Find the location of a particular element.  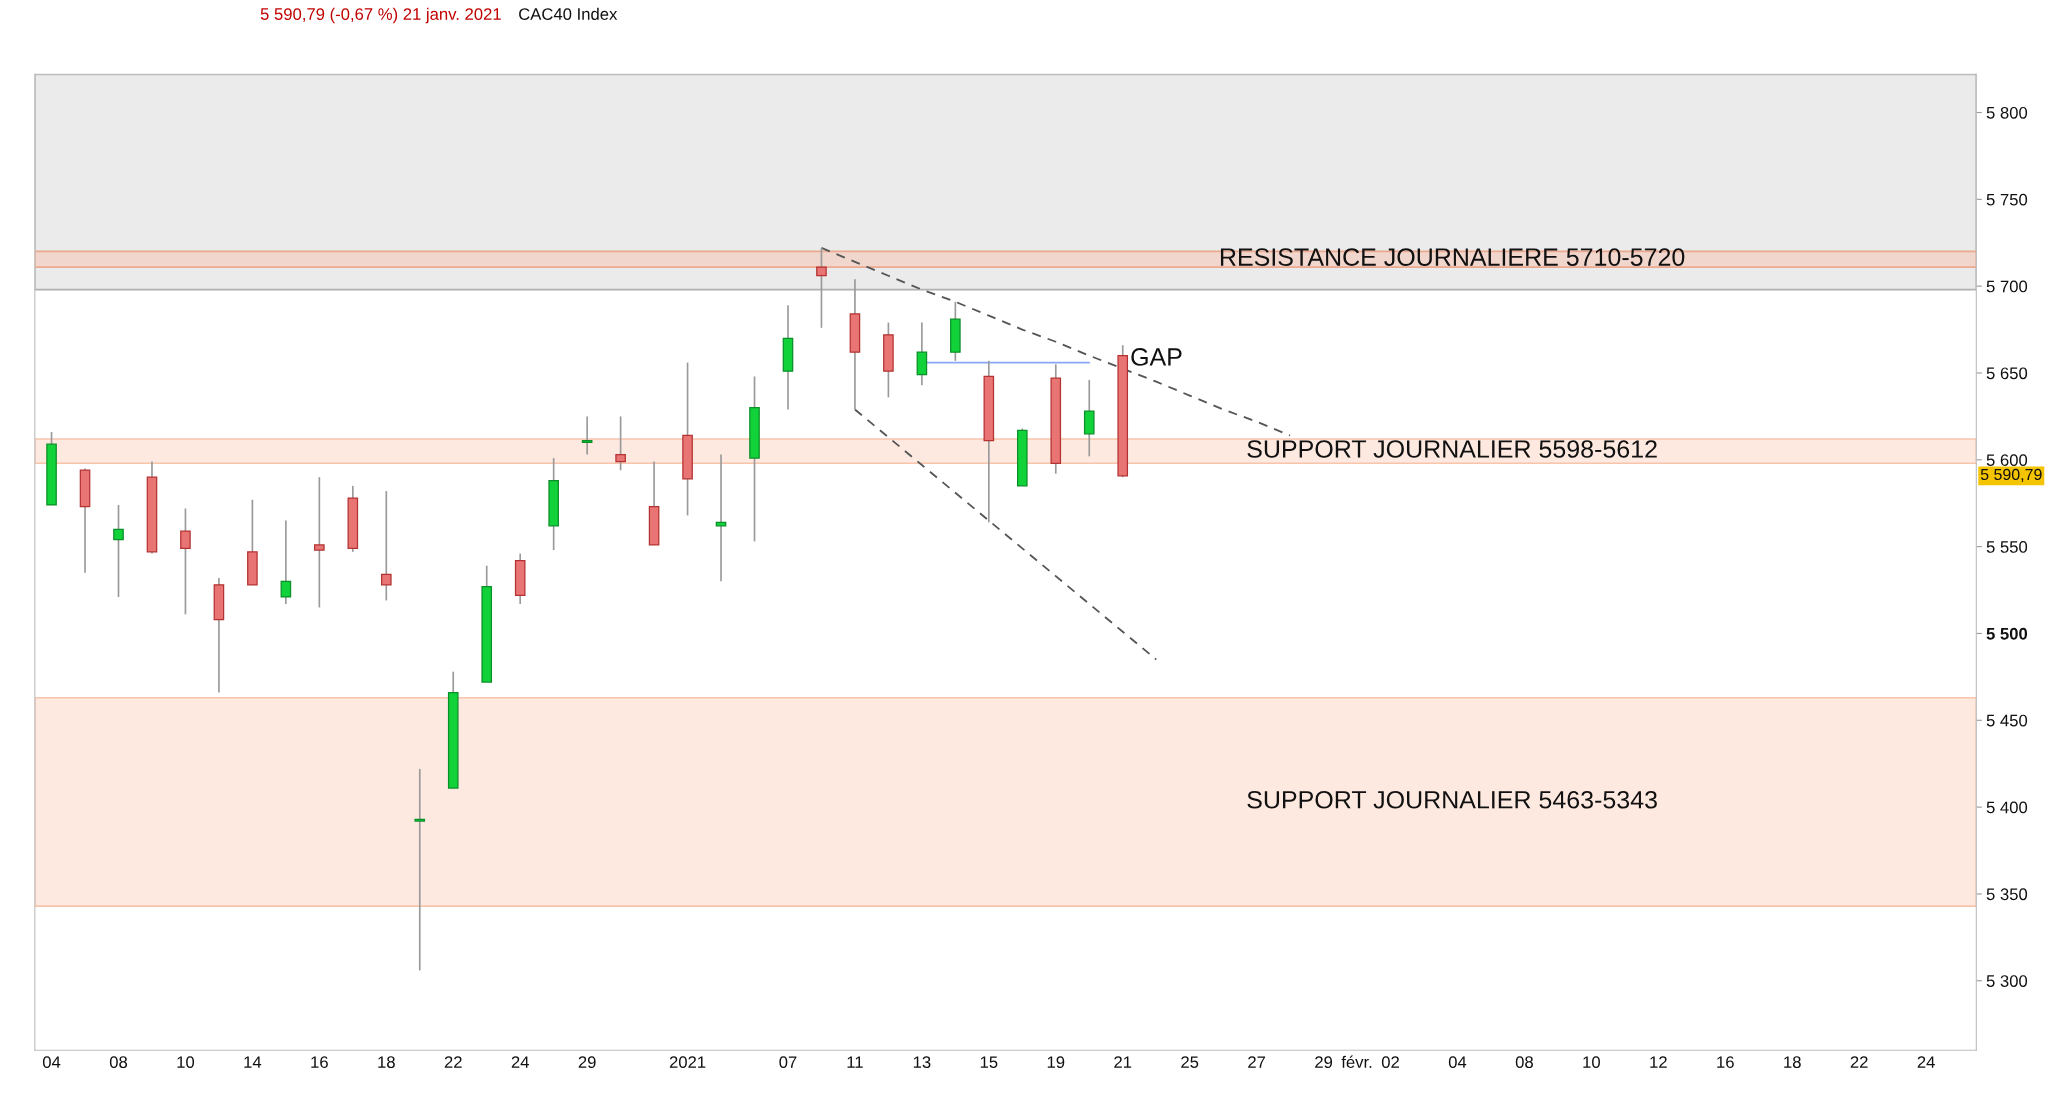

x-tick-label: 15 is located at coordinates (989, 1062).